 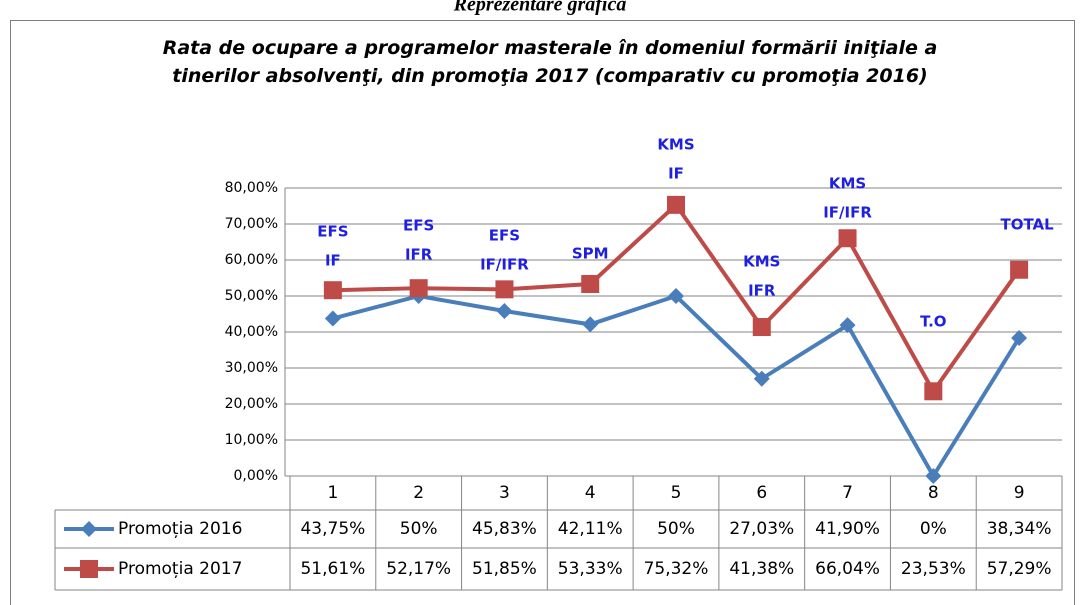 What do you see at coordinates (761, 493) in the screenshot?
I see `x-tick-label: 6` at bounding box center [761, 493].